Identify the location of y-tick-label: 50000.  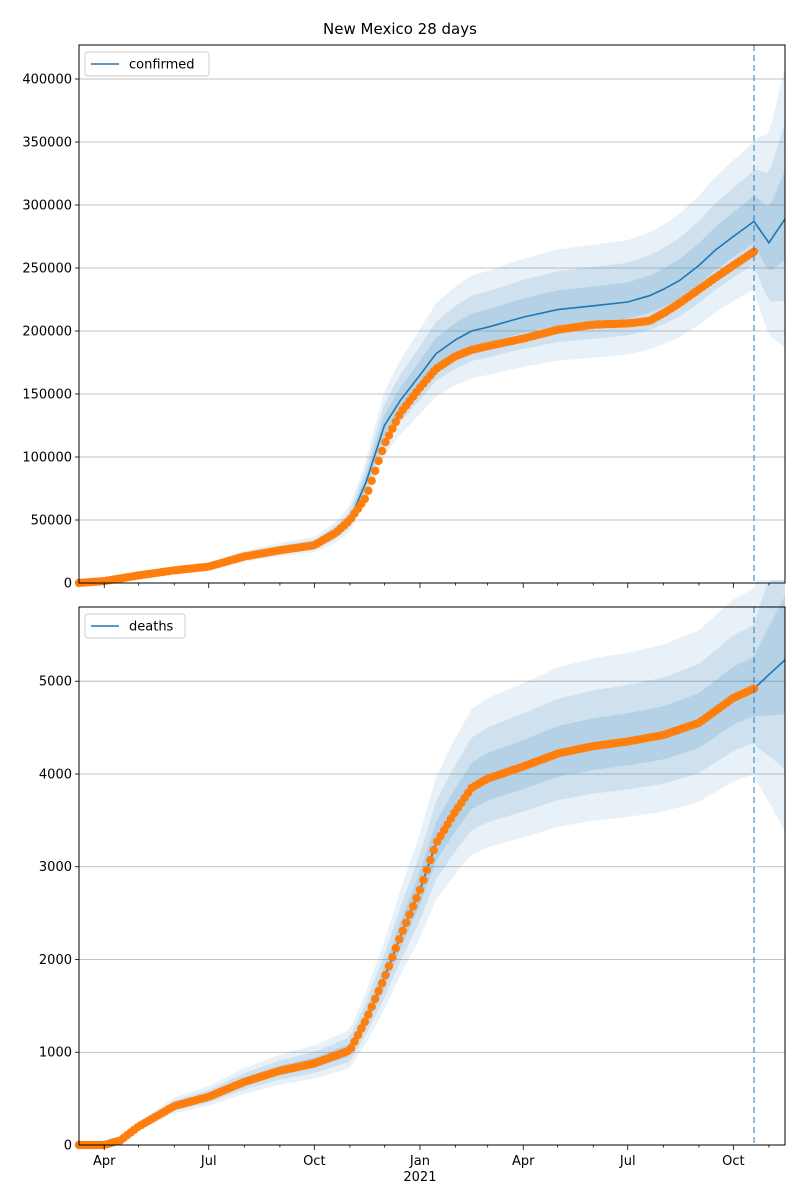
(51, 521).